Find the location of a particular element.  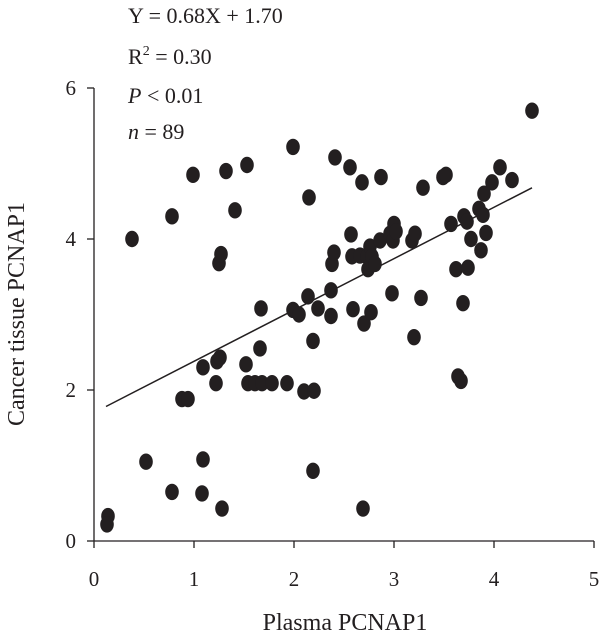

r-squared-text: R2 = 0.30 is located at coordinates (170, 56).